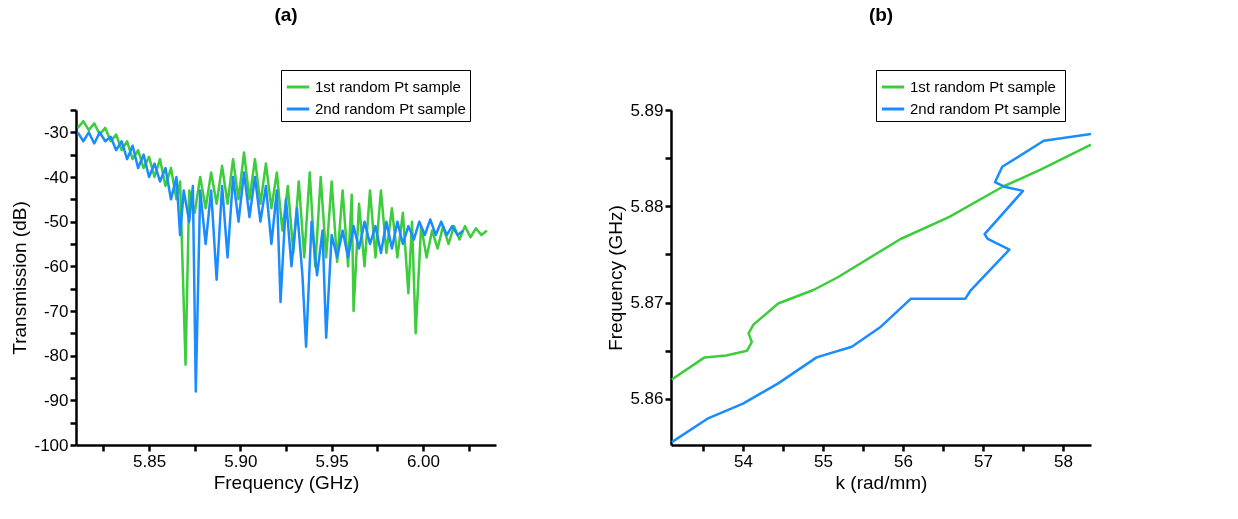 This screenshot has height=519, width=1238. What do you see at coordinates (983, 461) in the screenshot?
I see `x-tick-label: 57` at bounding box center [983, 461].